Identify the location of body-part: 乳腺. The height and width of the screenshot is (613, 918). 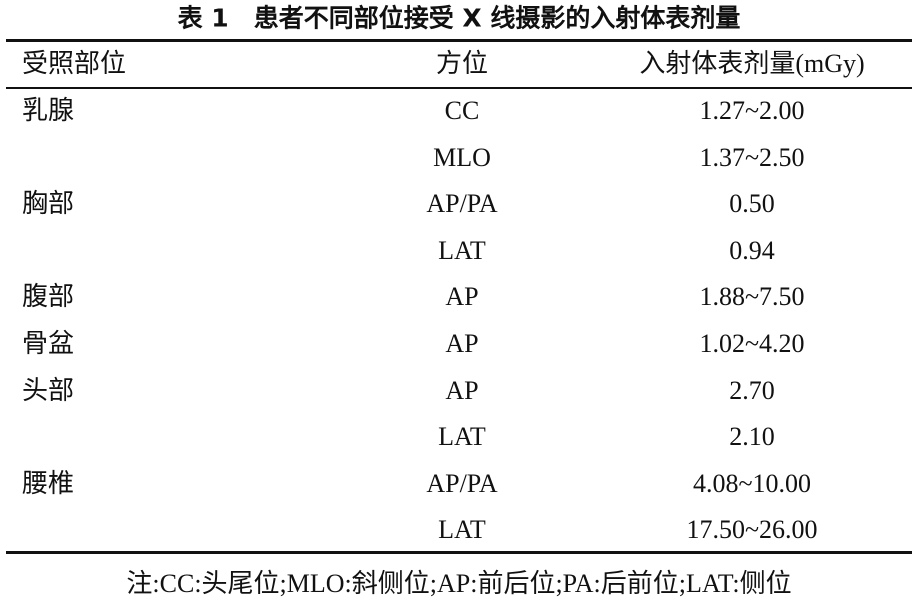
(48, 110).